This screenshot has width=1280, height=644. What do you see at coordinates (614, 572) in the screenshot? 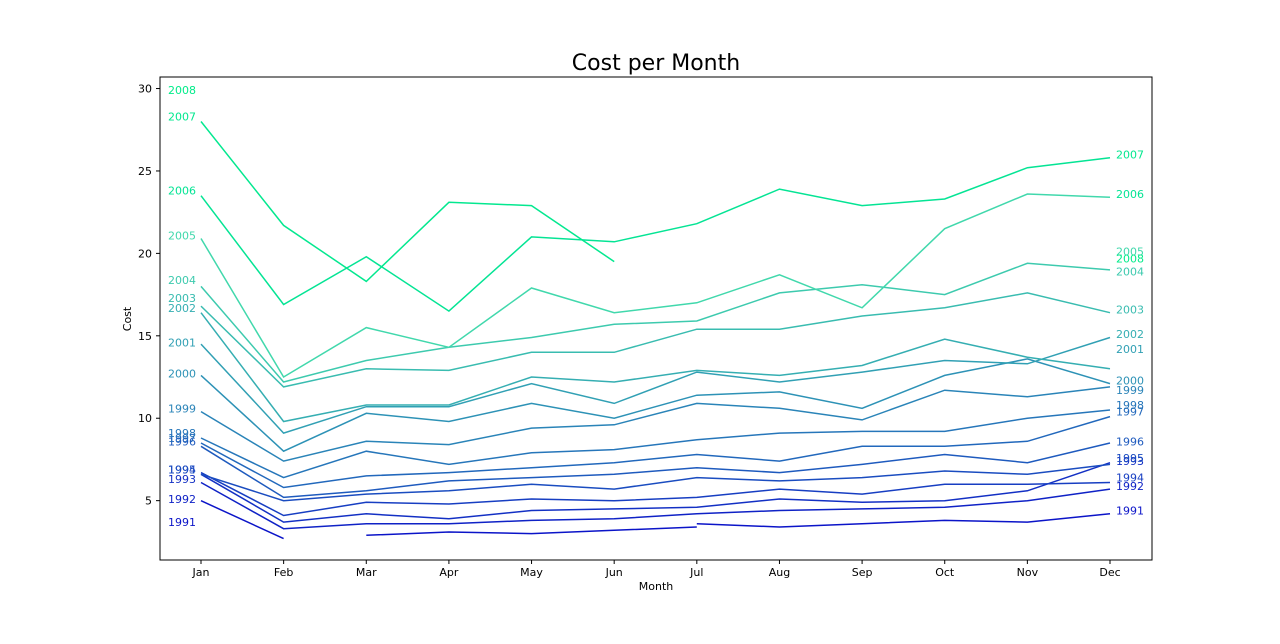
I see `x-tick-label: Jun` at bounding box center [614, 572].